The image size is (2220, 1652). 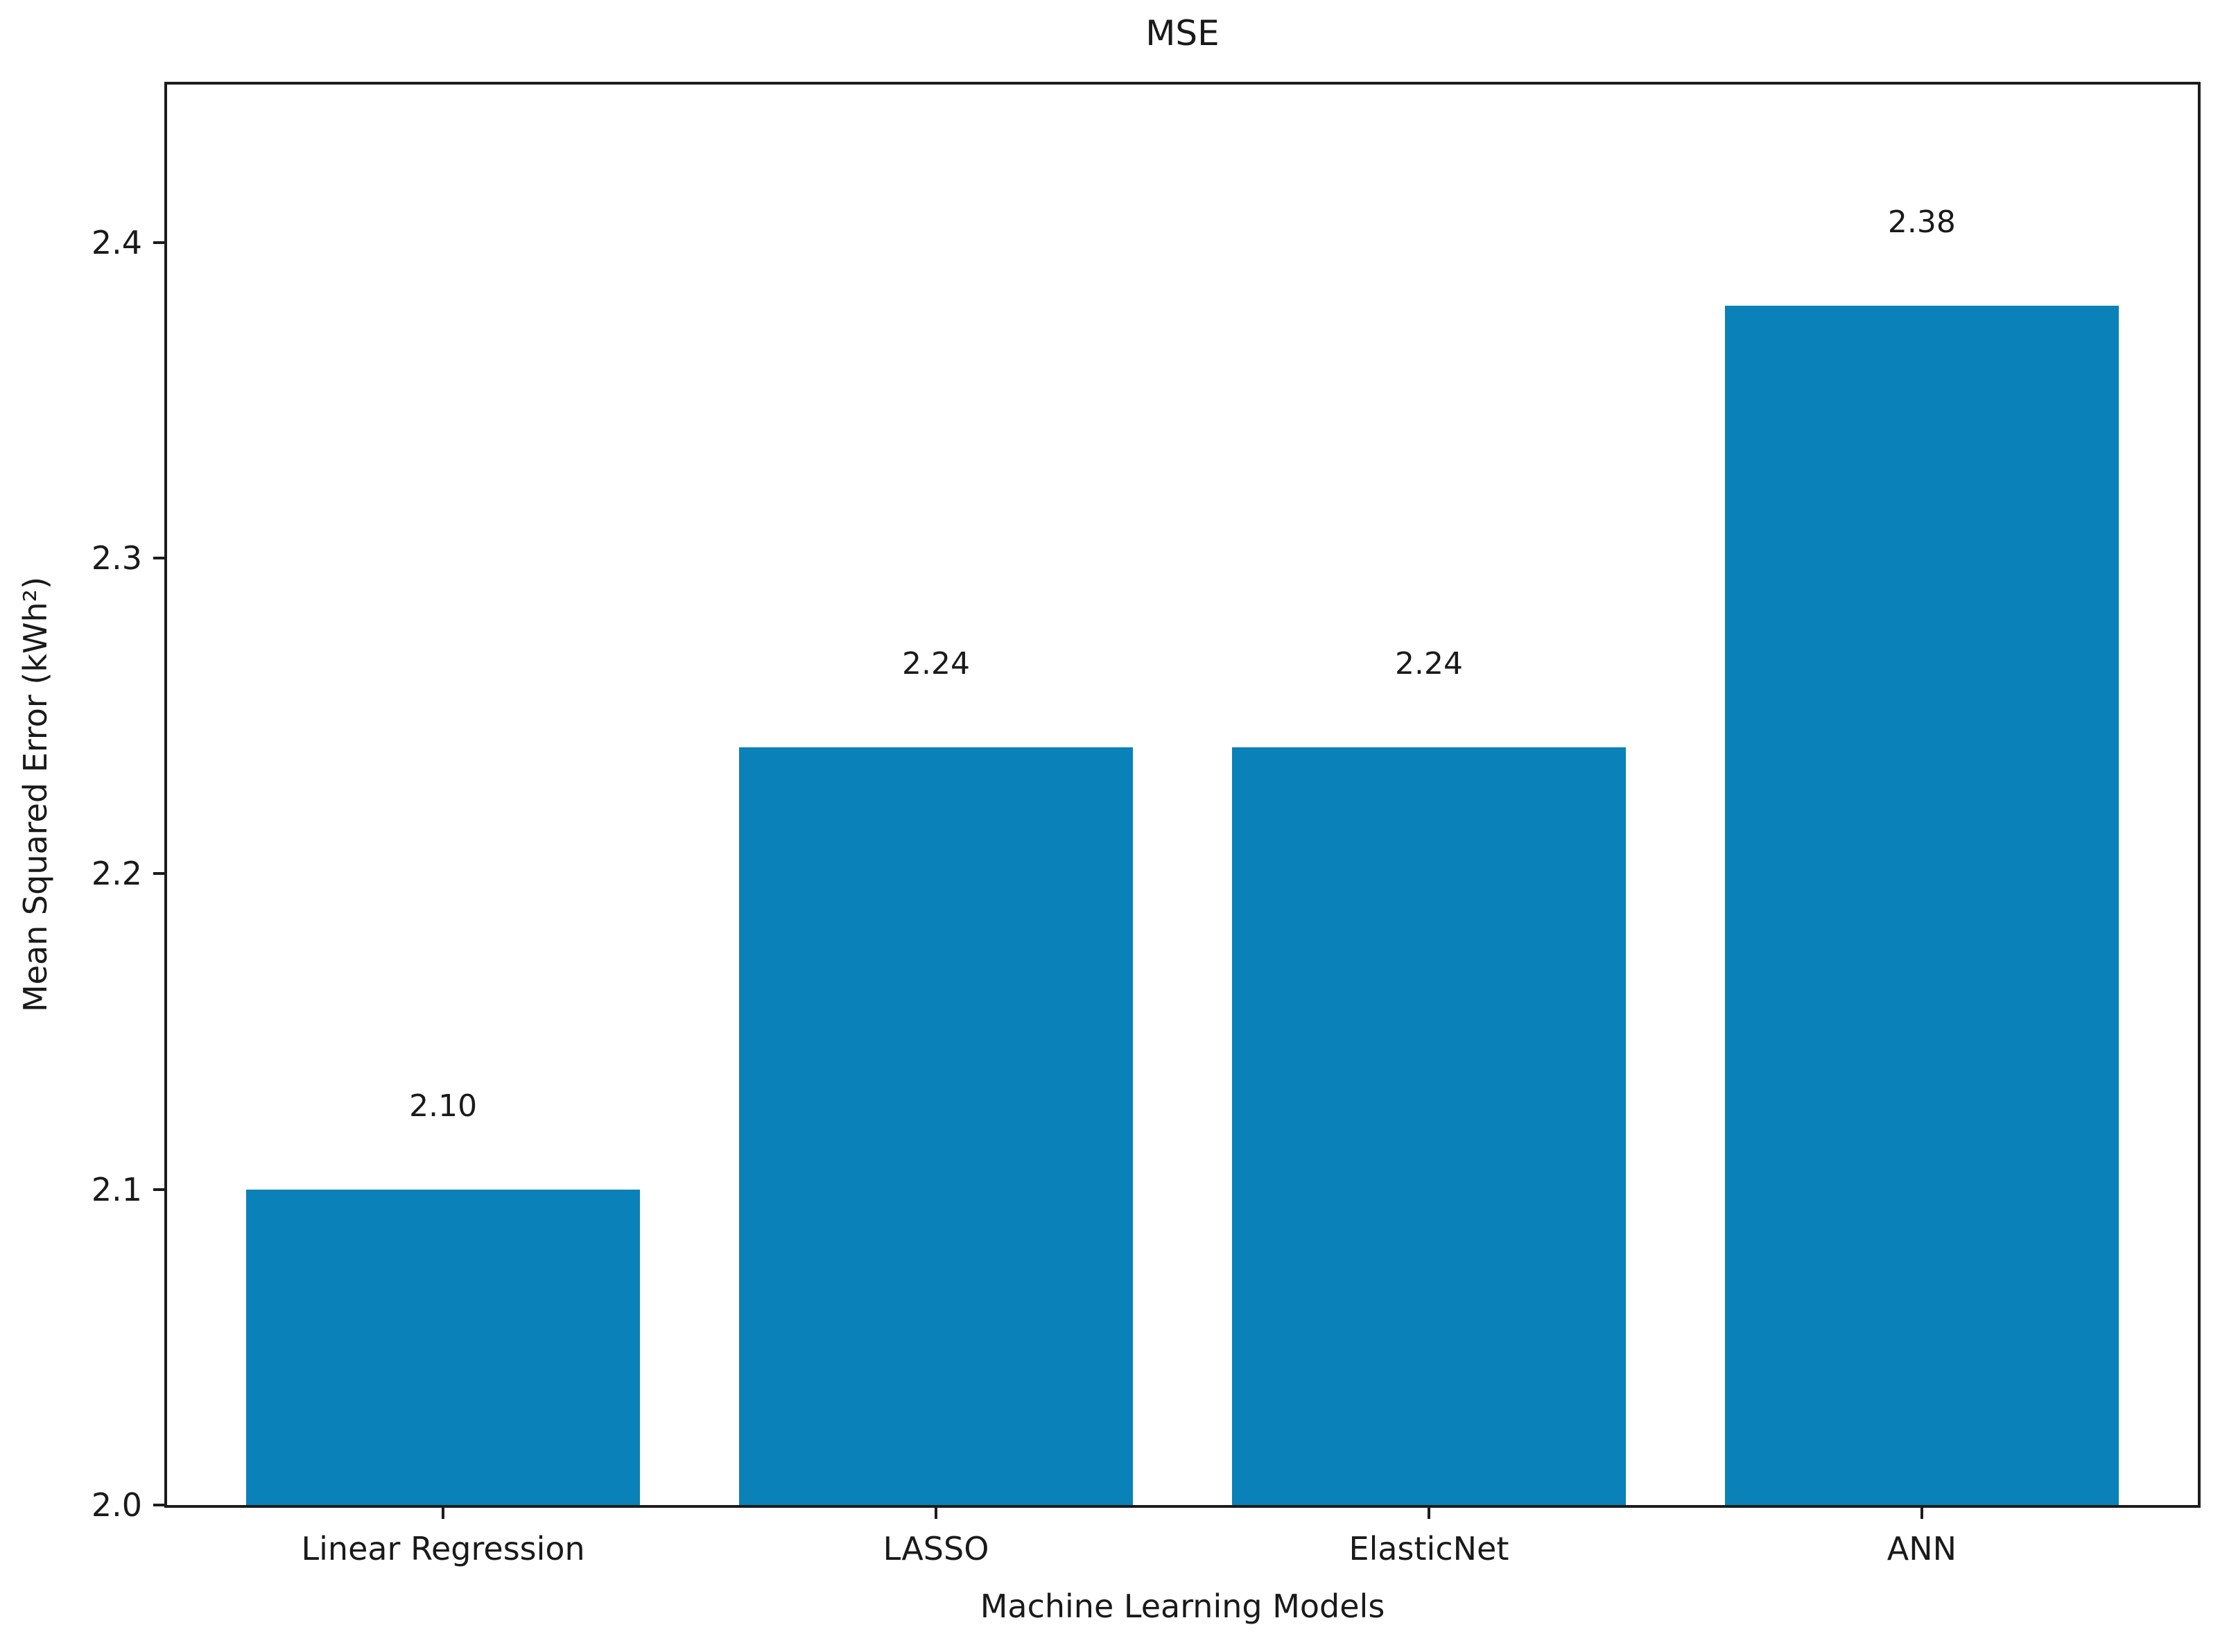 What do you see at coordinates (116, 242) in the screenshot?
I see `y-tick-label: 2.4` at bounding box center [116, 242].